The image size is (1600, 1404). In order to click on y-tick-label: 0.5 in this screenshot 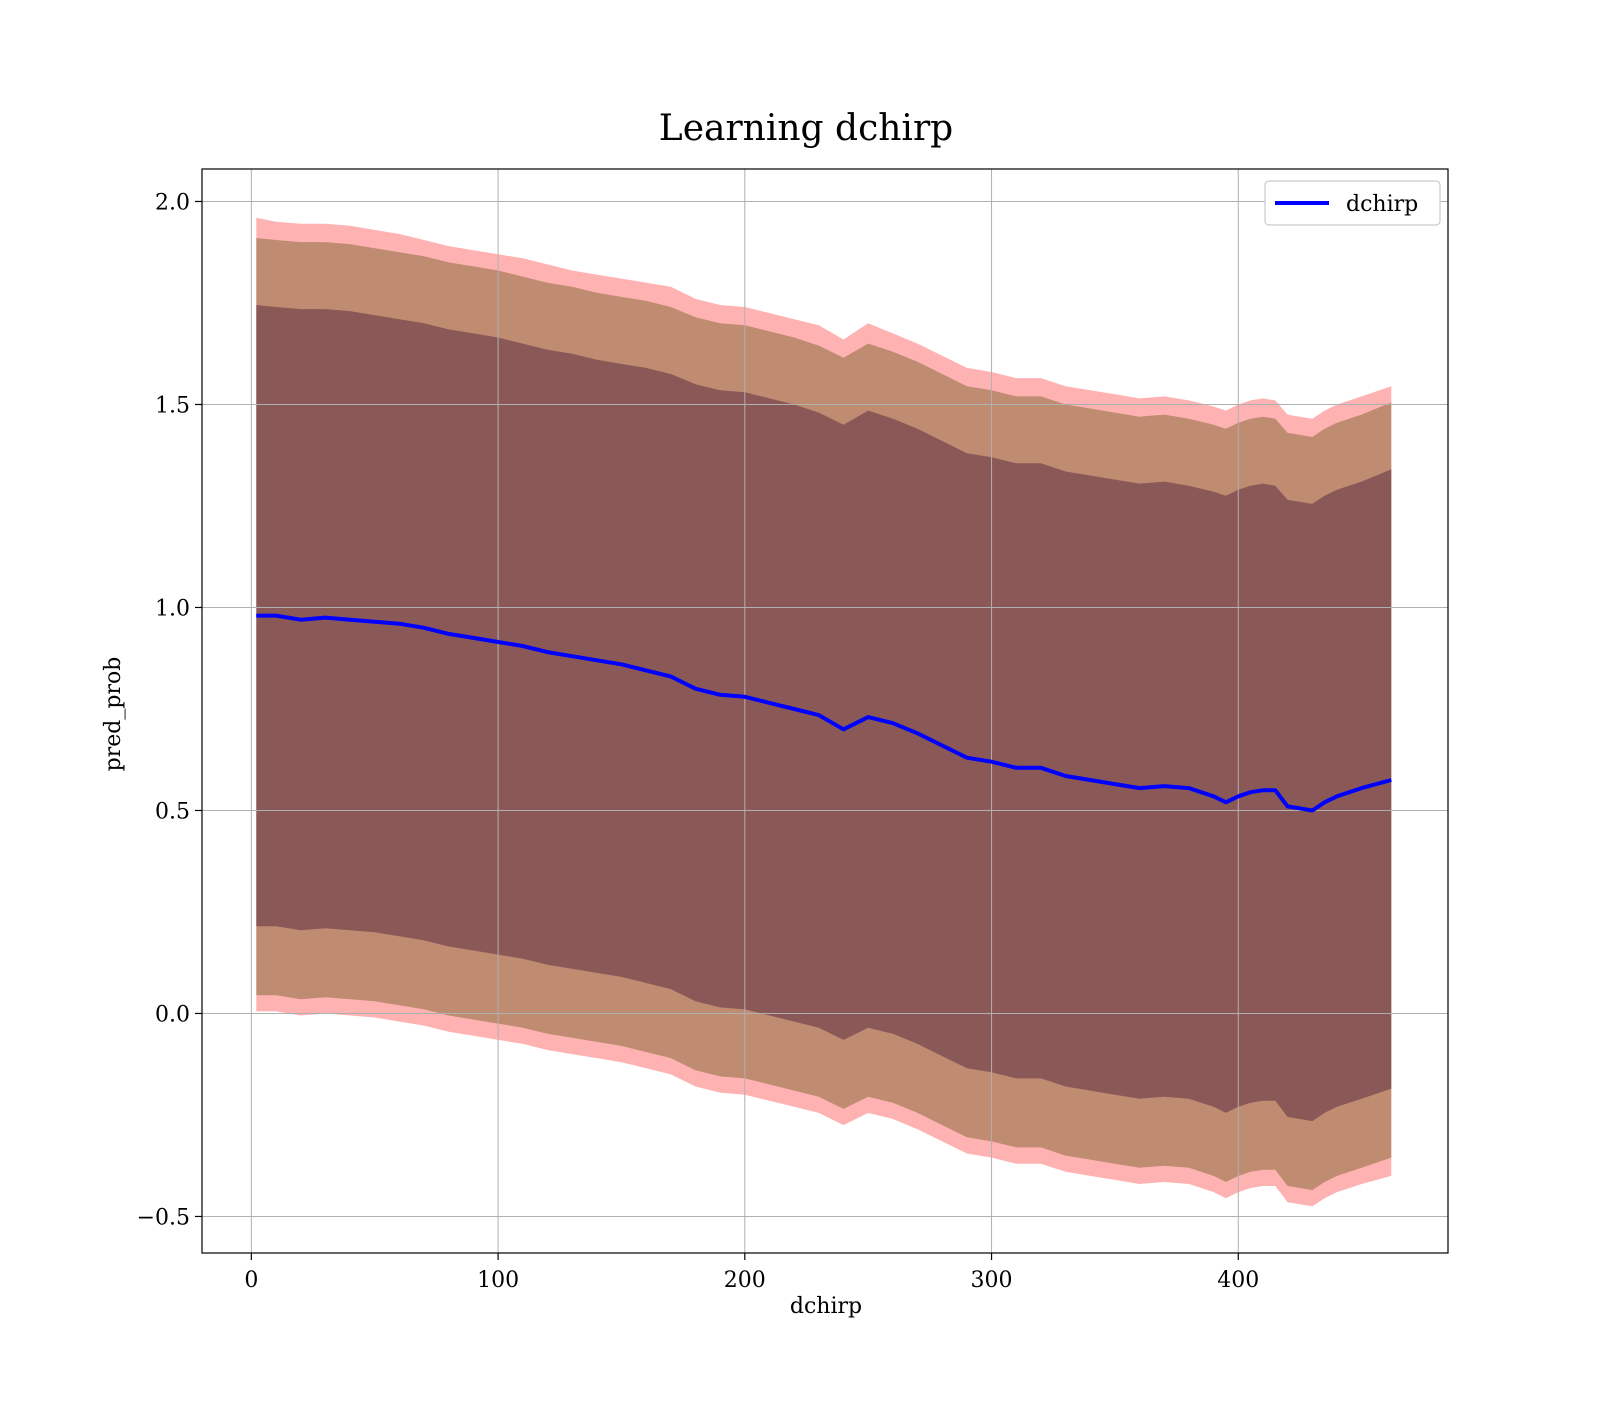, I will do `click(172, 811)`.